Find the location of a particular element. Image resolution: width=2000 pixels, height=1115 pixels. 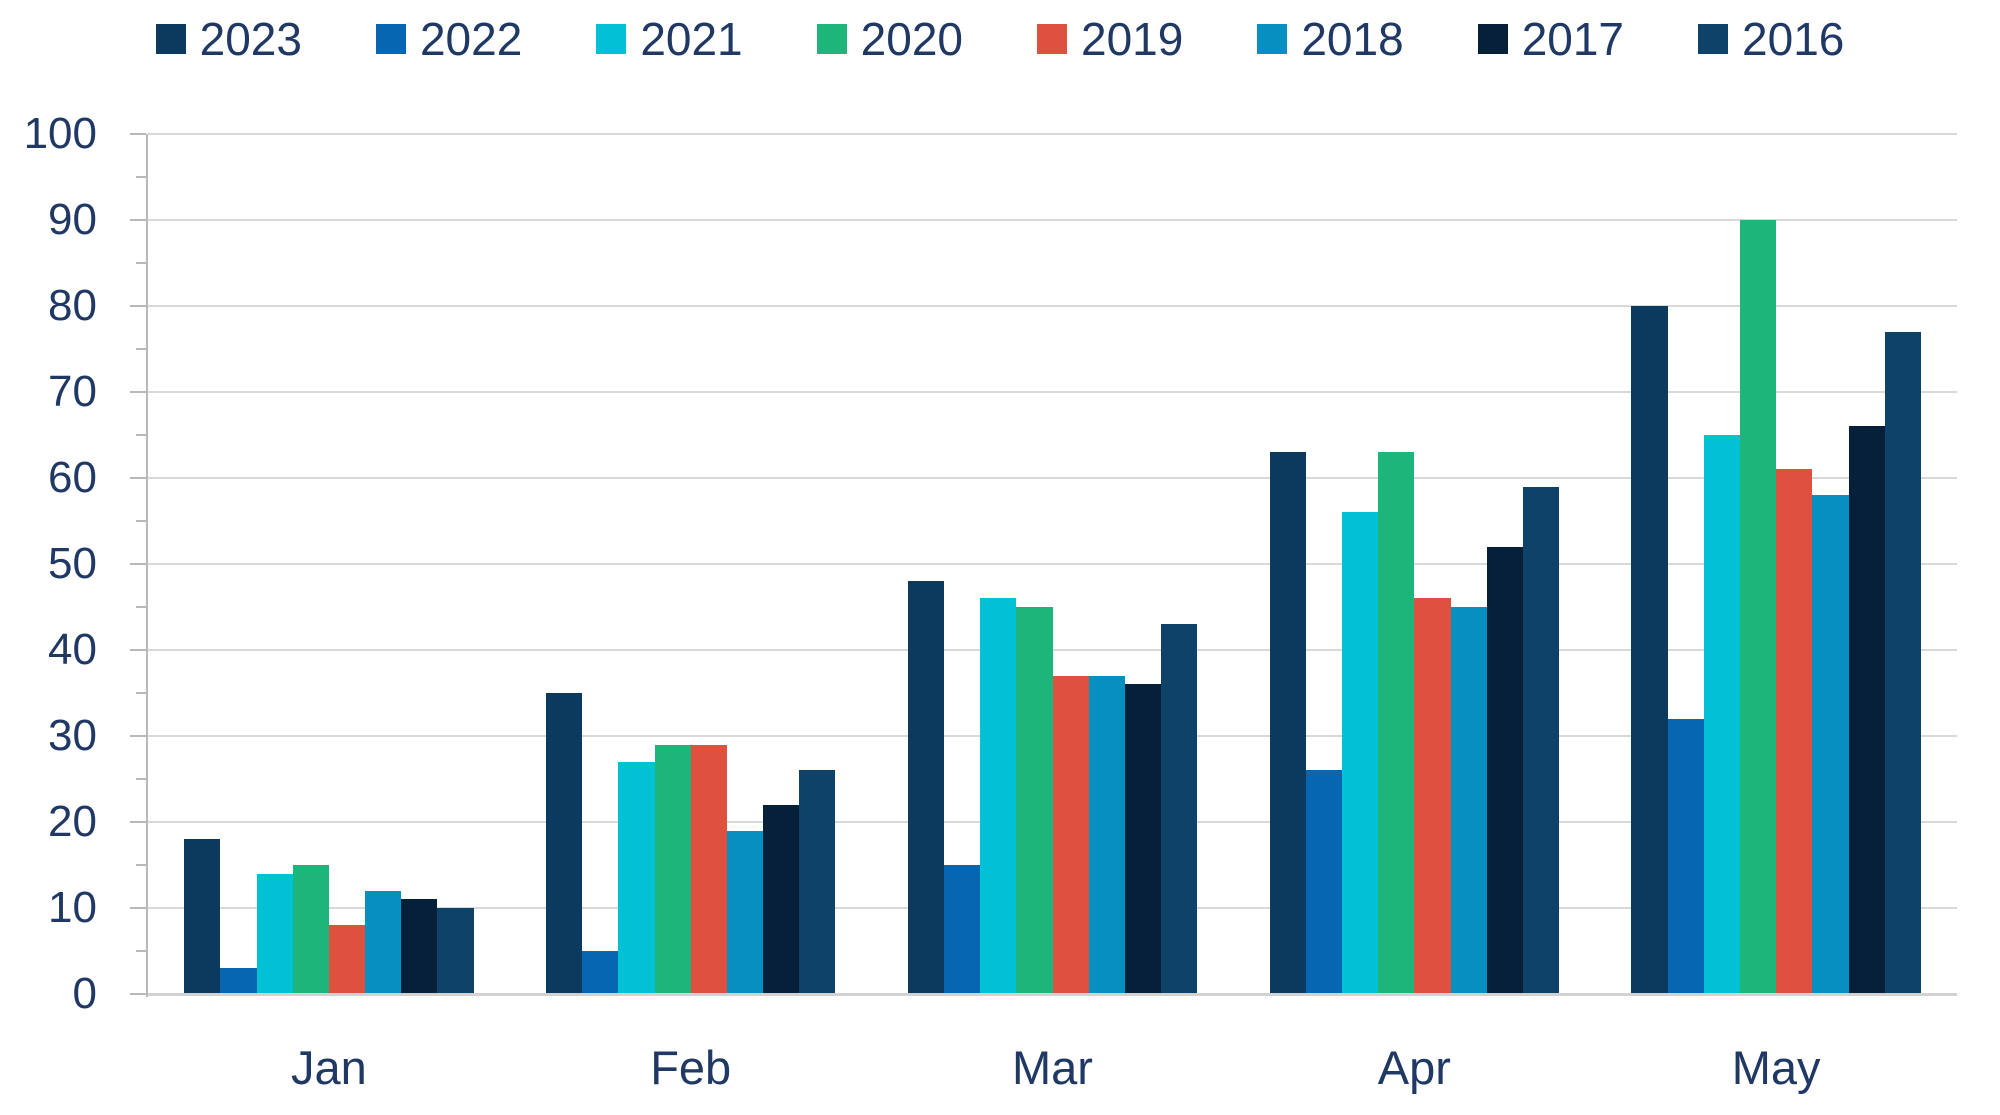

x-axis-label-may: May is located at coordinates (1776, 1067).